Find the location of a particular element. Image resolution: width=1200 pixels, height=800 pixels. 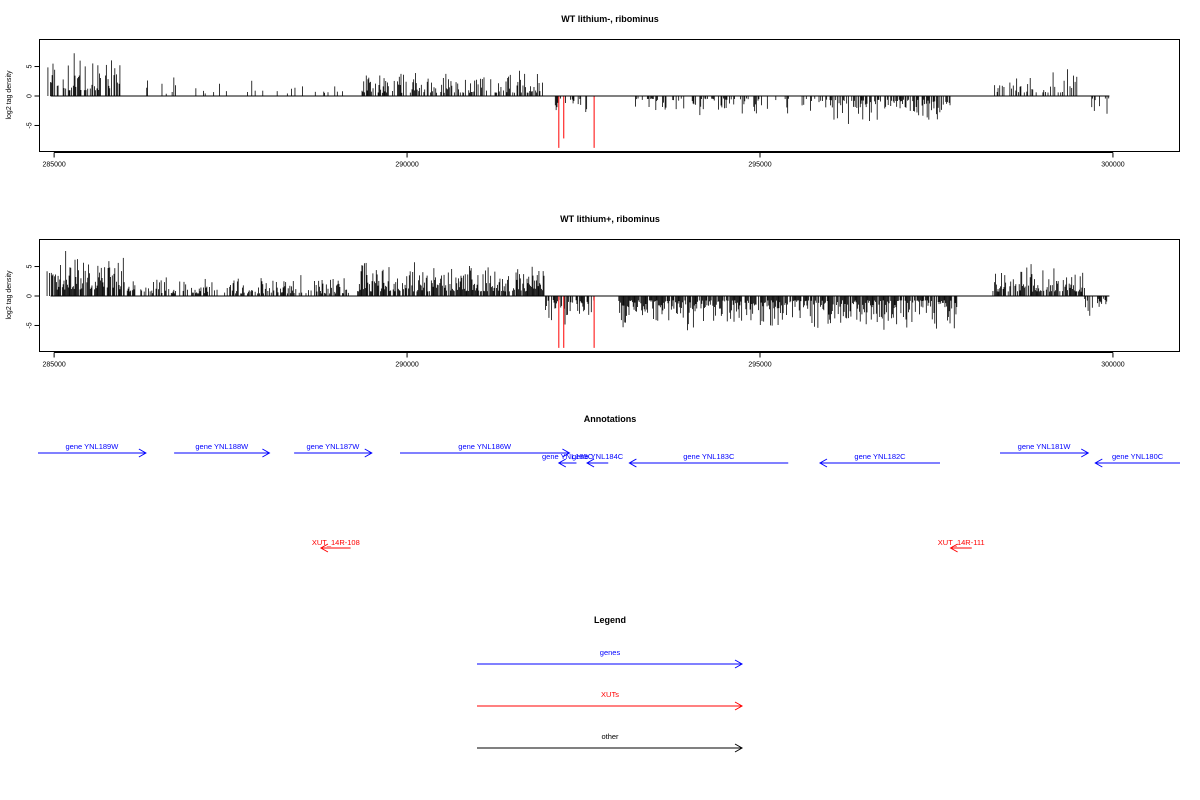

panel-title: WT lithium+, ribominus is located at coordinates (610, 219).